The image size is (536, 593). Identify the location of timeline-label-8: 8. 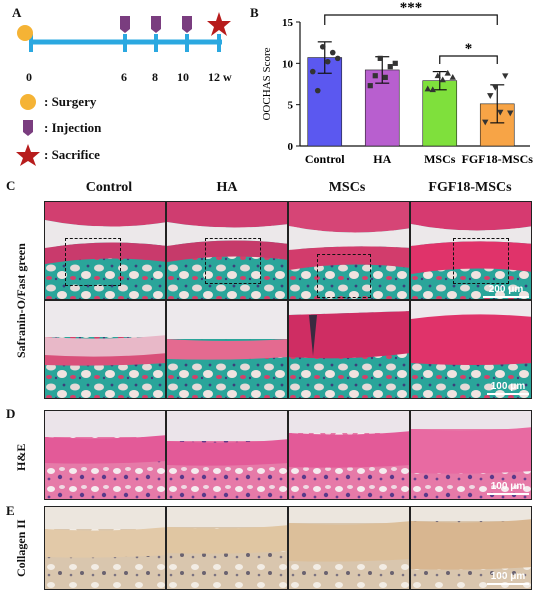
(155, 77).